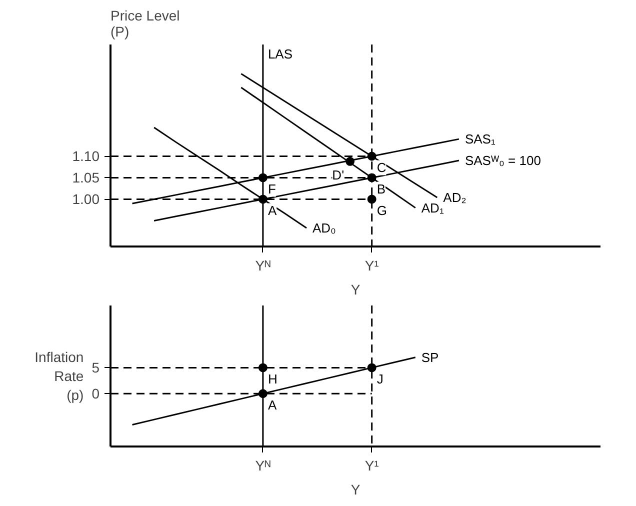  Describe the element at coordinates (338, 174) in the screenshot. I see `series-label: D'` at that location.